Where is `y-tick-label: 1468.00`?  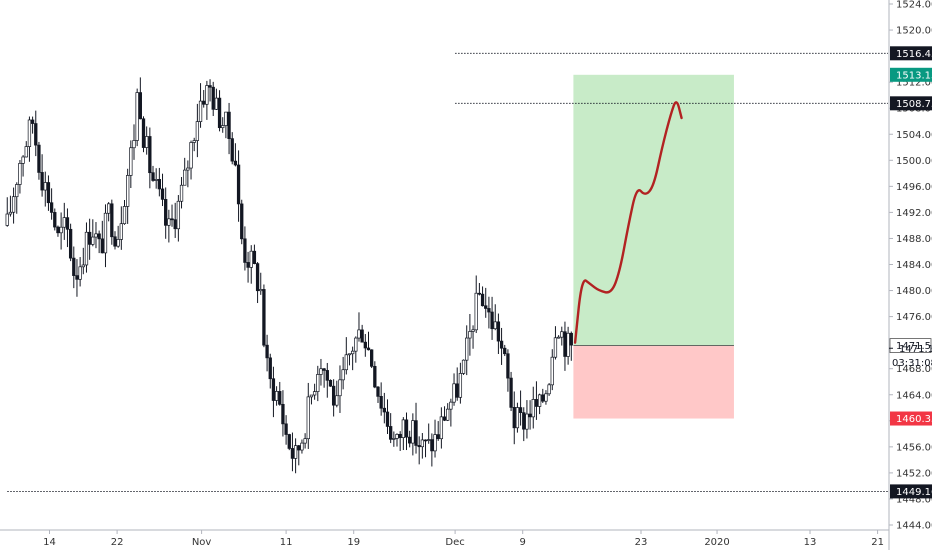 y-tick-label: 1468.00 is located at coordinates (914, 369).